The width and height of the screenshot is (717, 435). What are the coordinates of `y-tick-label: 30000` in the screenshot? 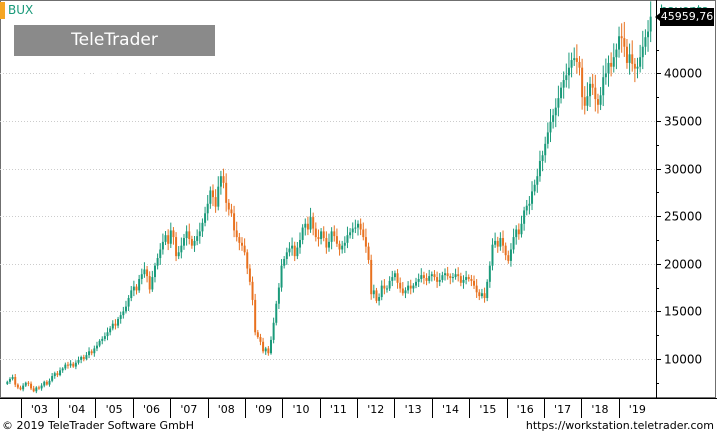 It's located at (683, 170).